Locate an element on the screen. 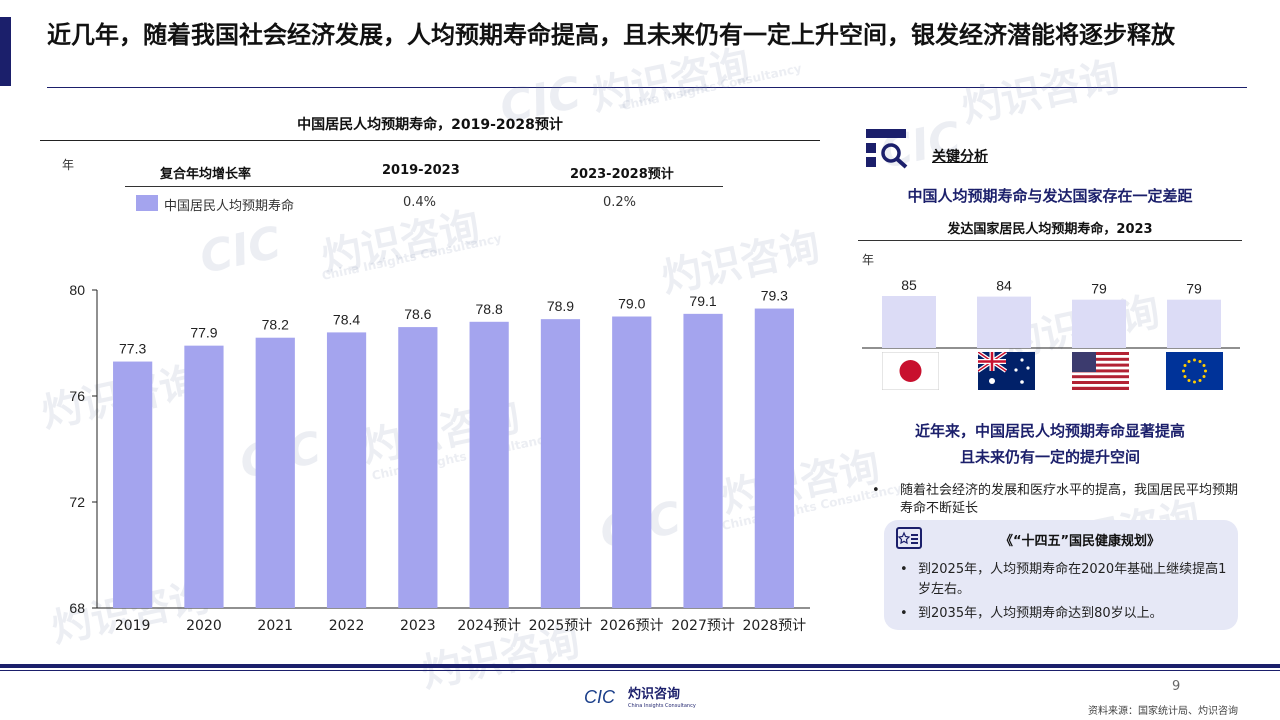 The height and width of the screenshot is (720, 1280). title-accent-bar is located at coordinates (5, 51).